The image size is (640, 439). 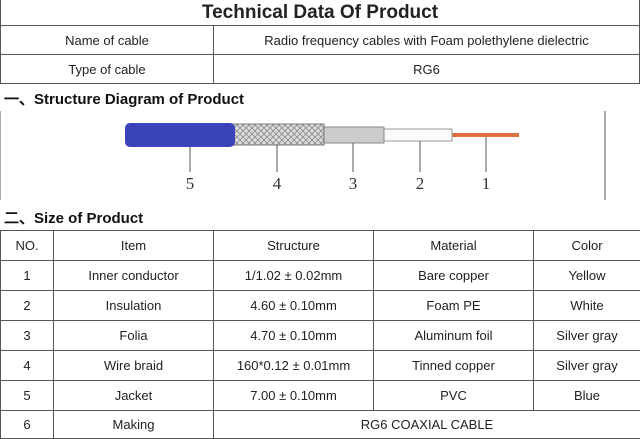 What do you see at coordinates (453, 365) in the screenshot?
I see `table-cell: Tinned copper` at bounding box center [453, 365].